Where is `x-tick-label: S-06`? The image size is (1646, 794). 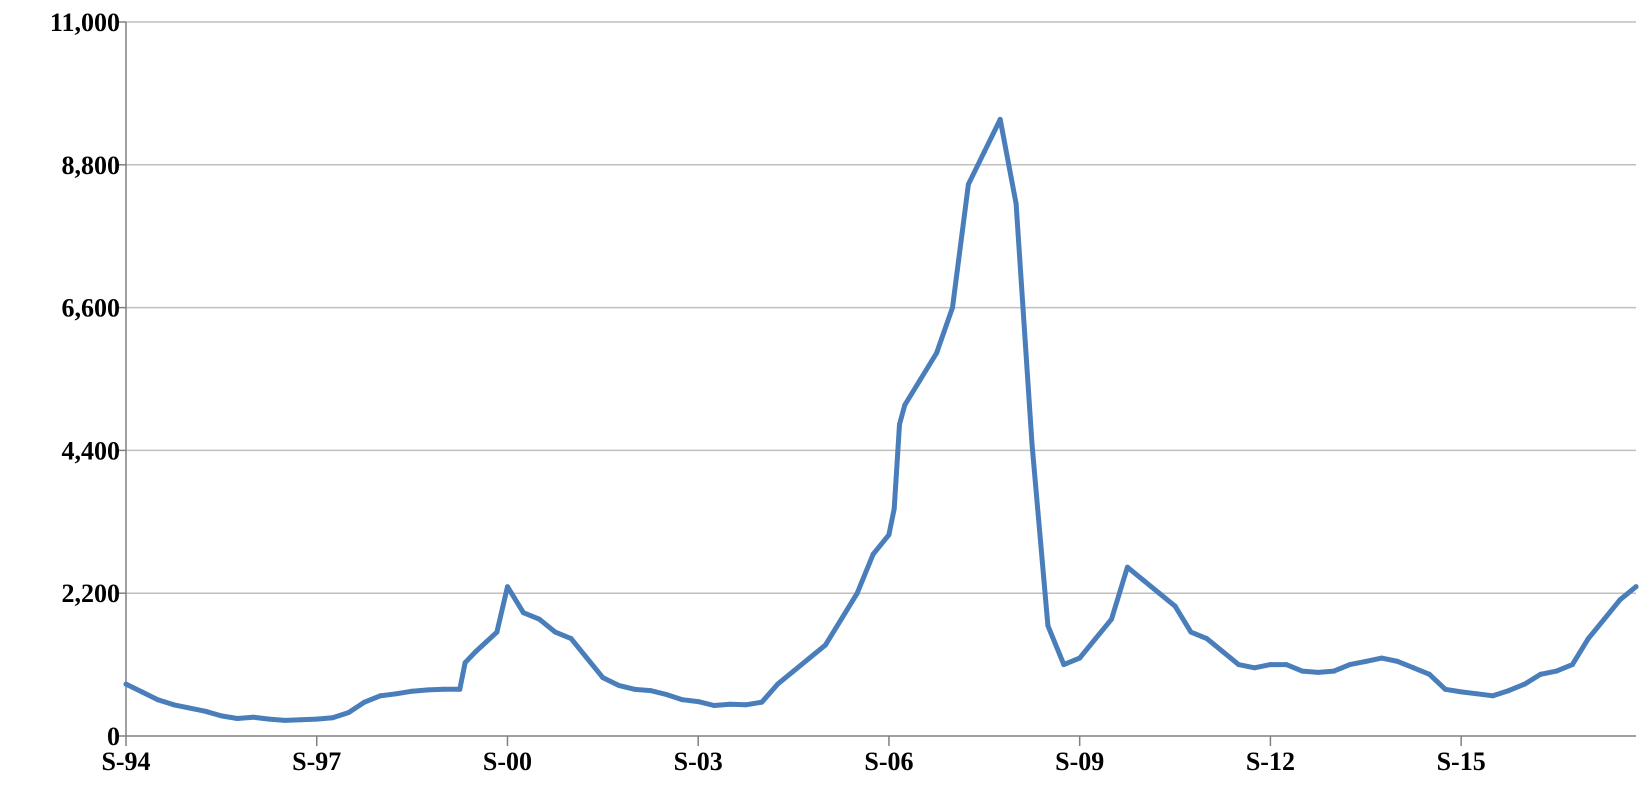
x-tick-label: S-06 is located at coordinates (888, 761).